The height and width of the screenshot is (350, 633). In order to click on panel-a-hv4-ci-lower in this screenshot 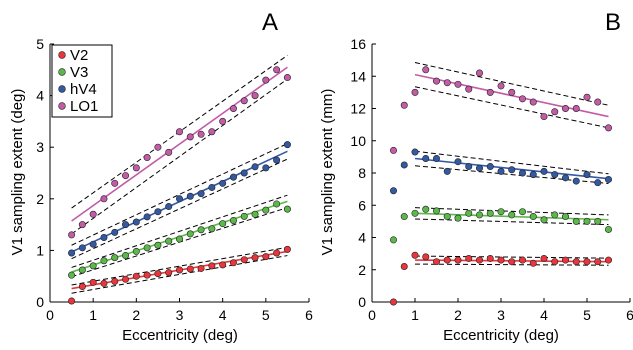, I will do `click(179, 209)`.